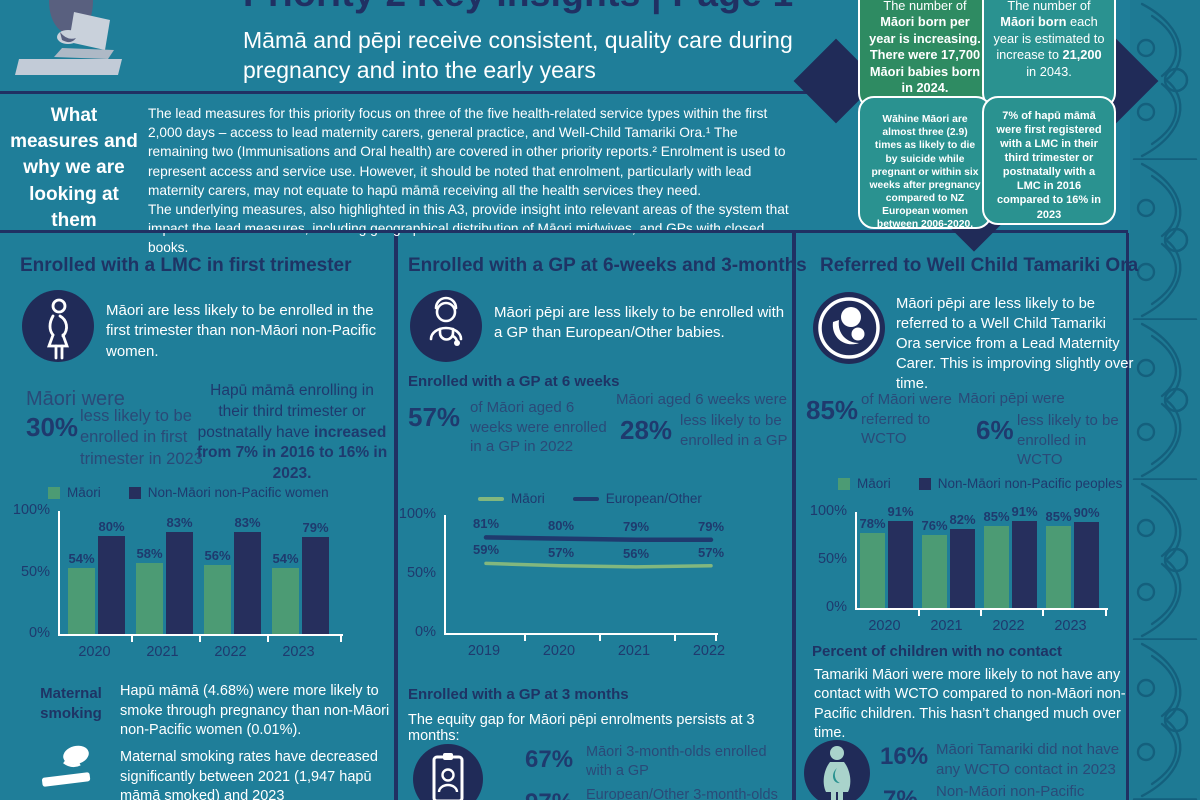  Describe the element at coordinates (636, 553) in the screenshot. I see `line-value-label: 56%` at that location.